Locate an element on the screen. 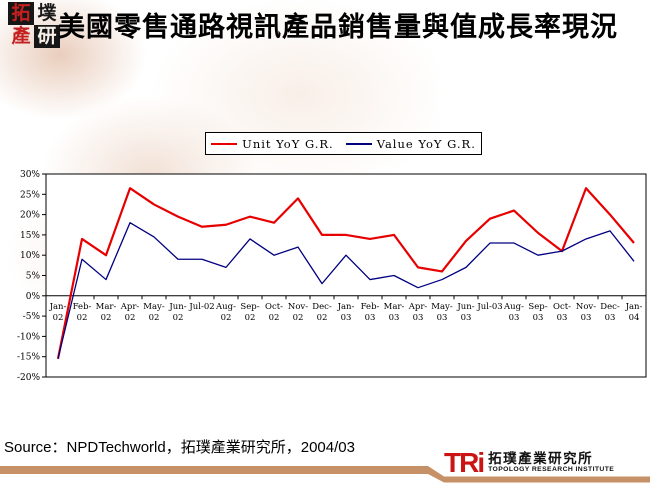 Image resolution: width=650 pixels, height=485 pixels. tri-english-name: TOPOLOGY RESEARCH INSTITUTE is located at coordinates (551, 470).